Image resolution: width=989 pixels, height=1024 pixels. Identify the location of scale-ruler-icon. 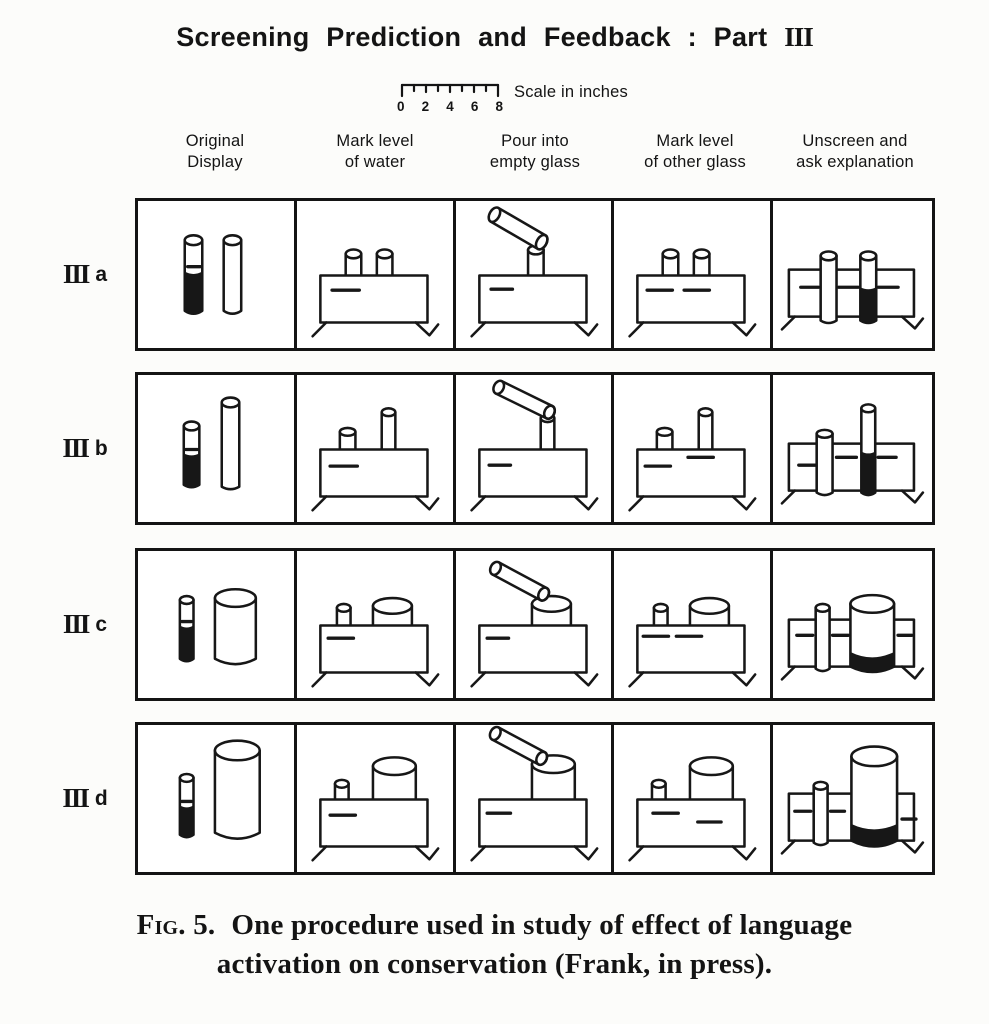
(450, 90).